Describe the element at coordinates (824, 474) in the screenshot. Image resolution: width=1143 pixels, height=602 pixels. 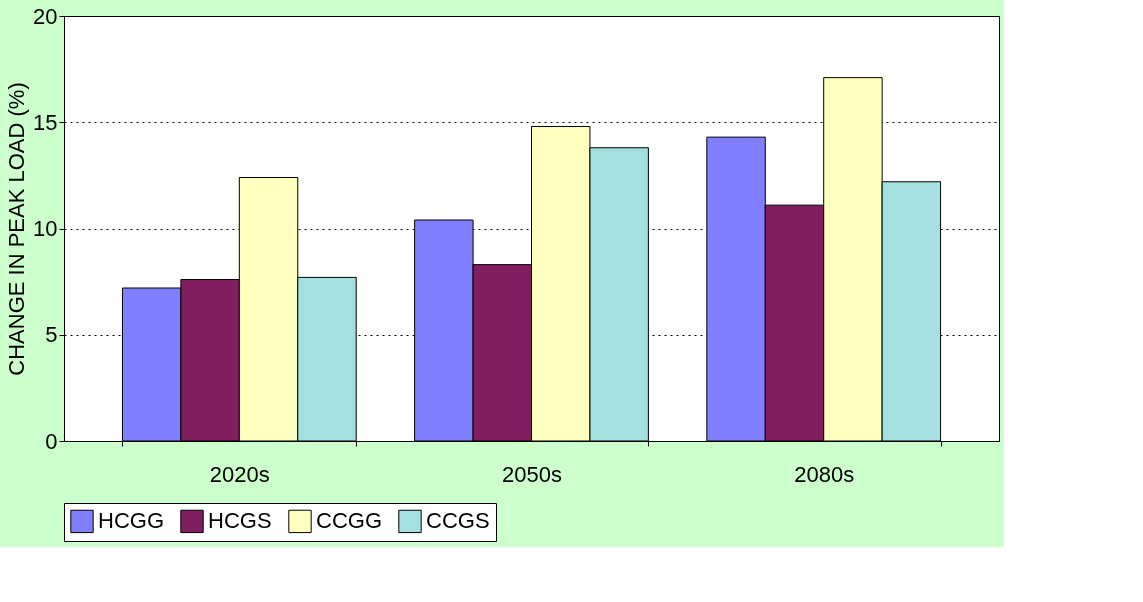
I see `x-tick-label: 2080s` at that location.